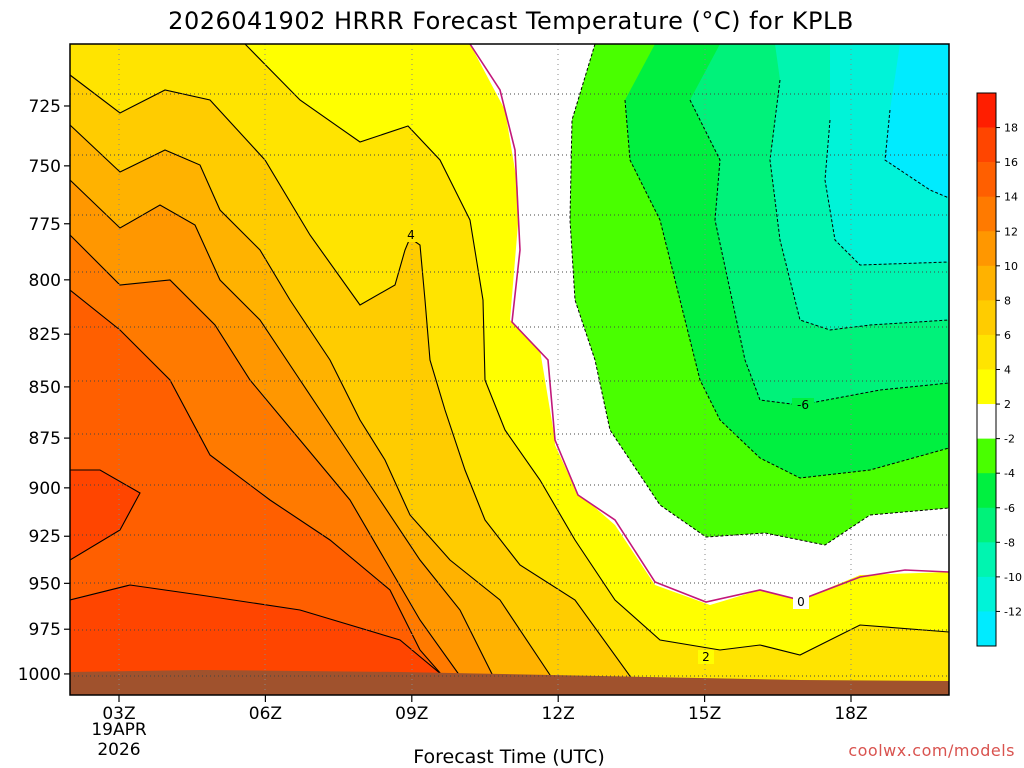 This screenshot has height=768, width=1024. What do you see at coordinates (558, 714) in the screenshot?
I see `x-tick-label: 12Z` at bounding box center [558, 714].